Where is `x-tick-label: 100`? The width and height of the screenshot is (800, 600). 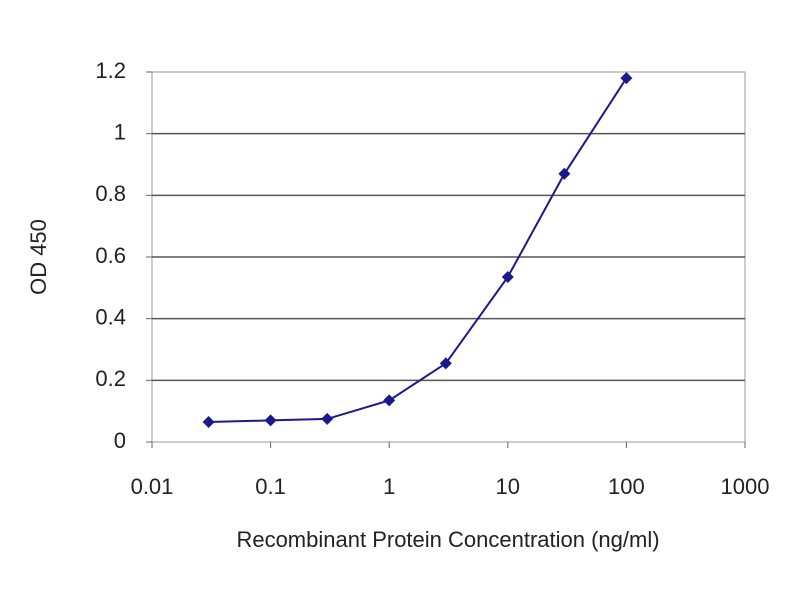
x-tick-label: 100 is located at coordinates (626, 486).